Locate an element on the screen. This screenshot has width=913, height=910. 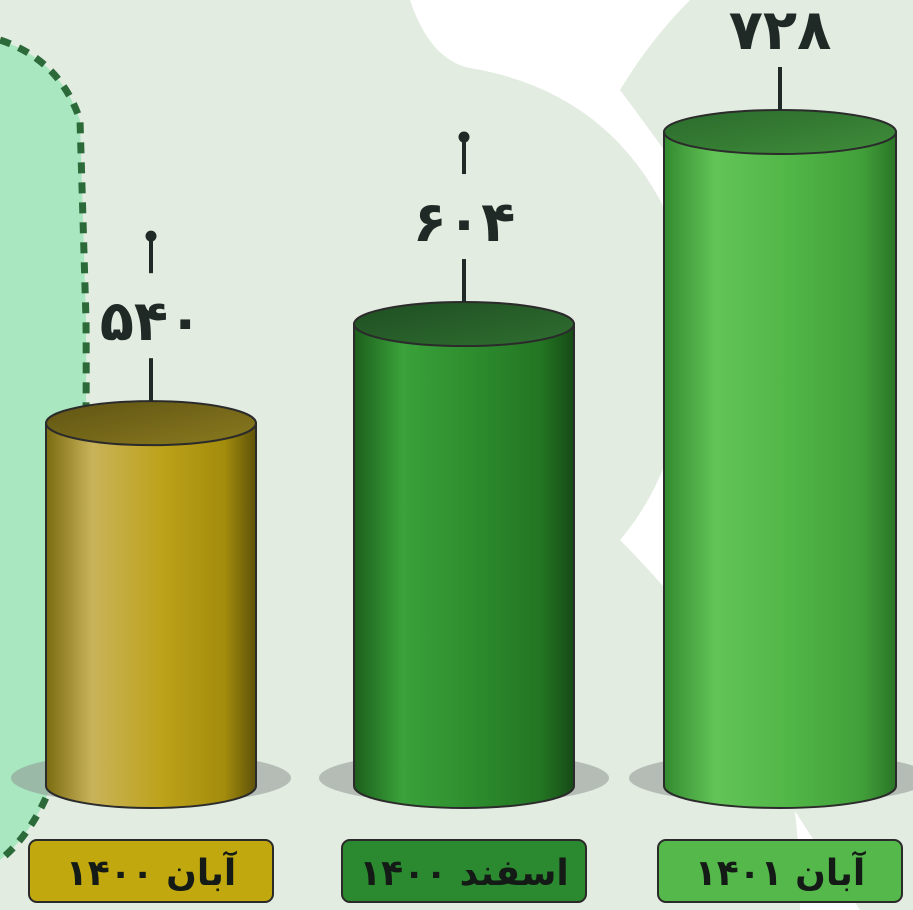
category-label: اسفند ۱۴۰۰ is located at coordinates (464, 873).